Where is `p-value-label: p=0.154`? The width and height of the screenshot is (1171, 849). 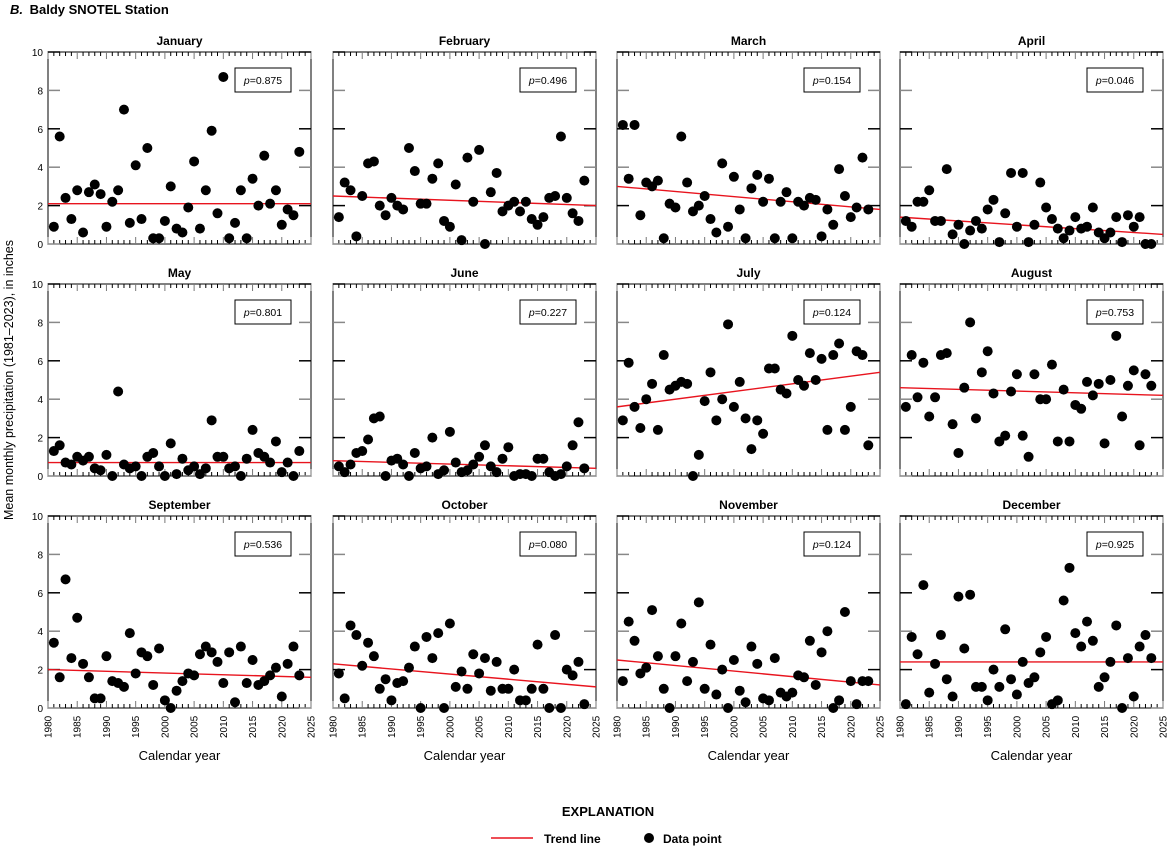
p-value-label: p=0.154 is located at coordinates (831, 81).